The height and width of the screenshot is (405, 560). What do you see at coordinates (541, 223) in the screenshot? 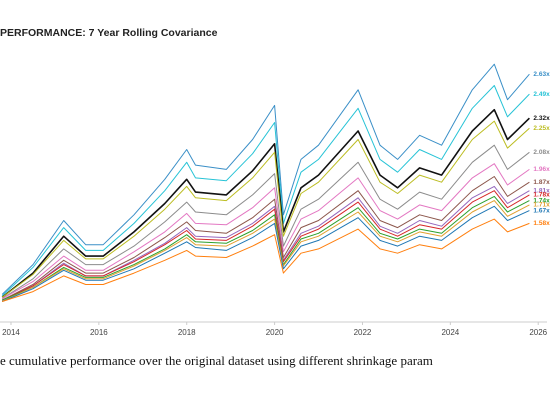
I see `end-label: 1.58x` at bounding box center [541, 223].